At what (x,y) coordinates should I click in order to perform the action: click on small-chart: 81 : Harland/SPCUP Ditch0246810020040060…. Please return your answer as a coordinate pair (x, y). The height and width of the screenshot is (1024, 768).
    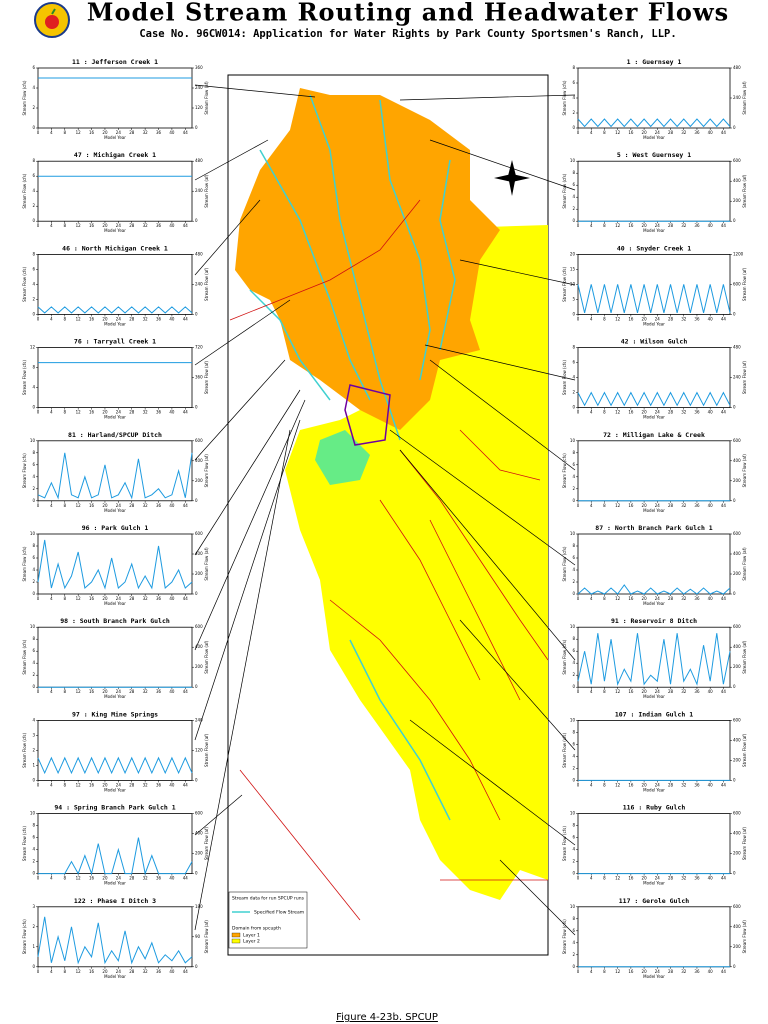
    Looking at the image, I should click on (115, 472).